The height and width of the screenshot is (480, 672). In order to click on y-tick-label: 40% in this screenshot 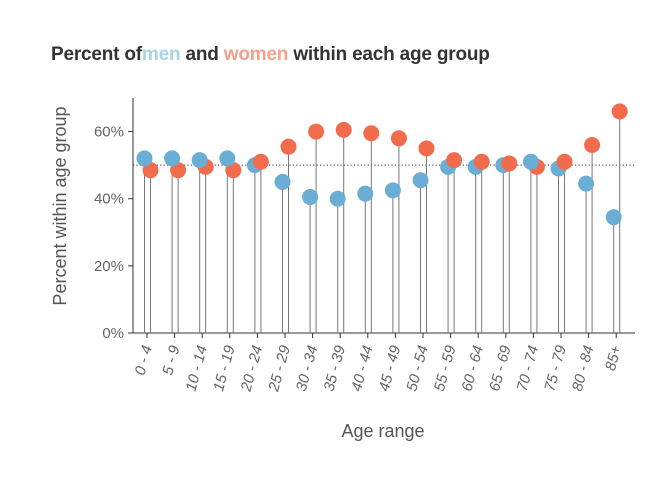, I will do `click(109, 199)`.